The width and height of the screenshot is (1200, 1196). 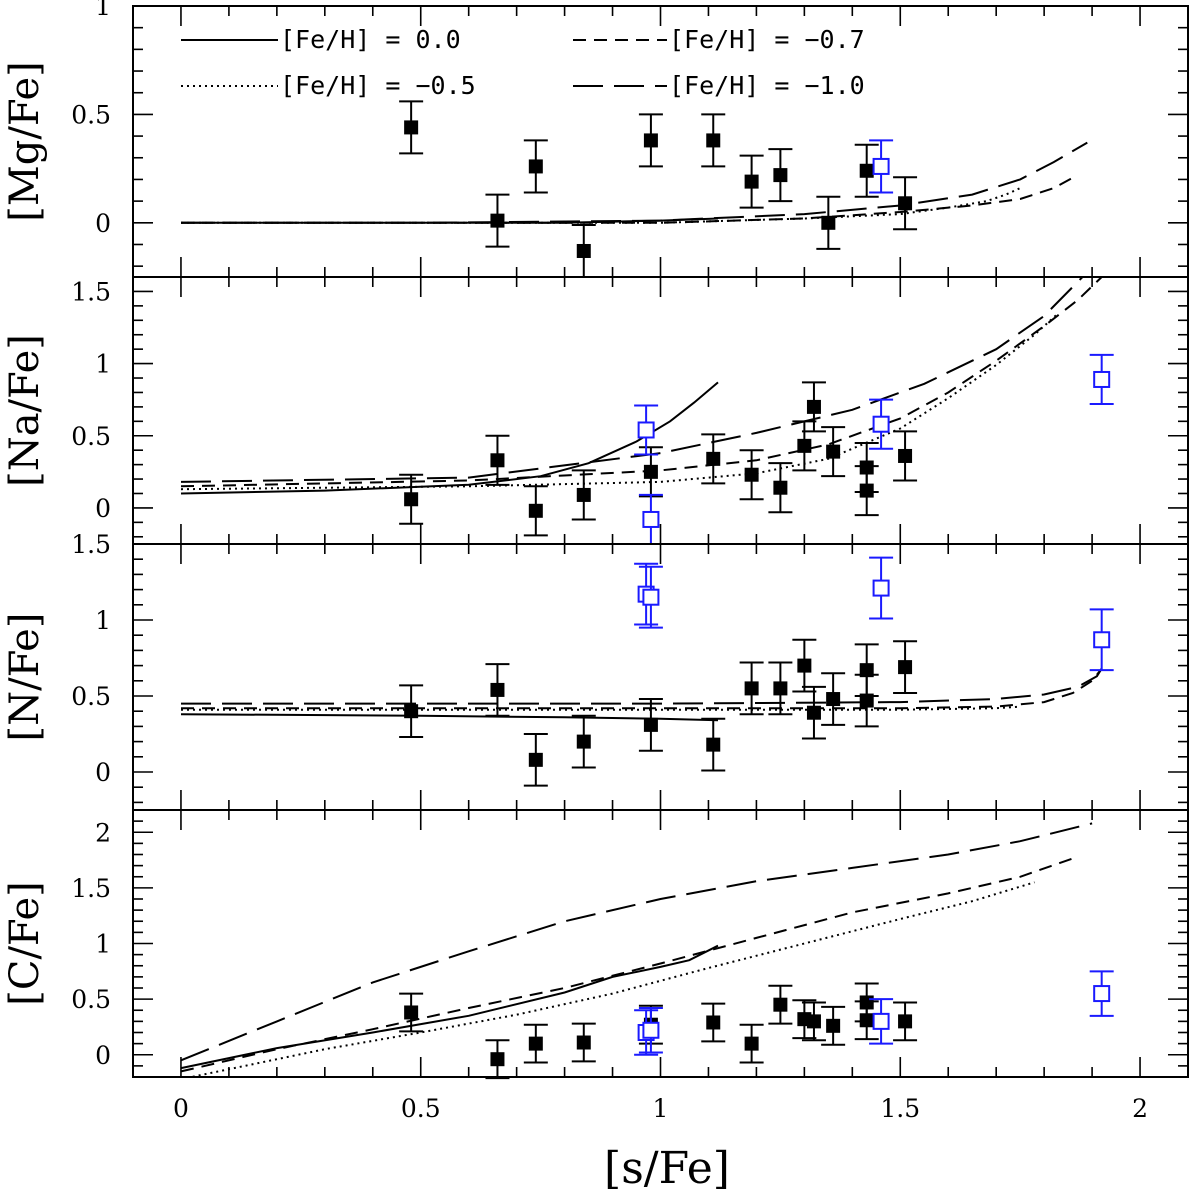 I want to click on y-axis-title-mg: [Mg/Fe], so click(x=25, y=141).